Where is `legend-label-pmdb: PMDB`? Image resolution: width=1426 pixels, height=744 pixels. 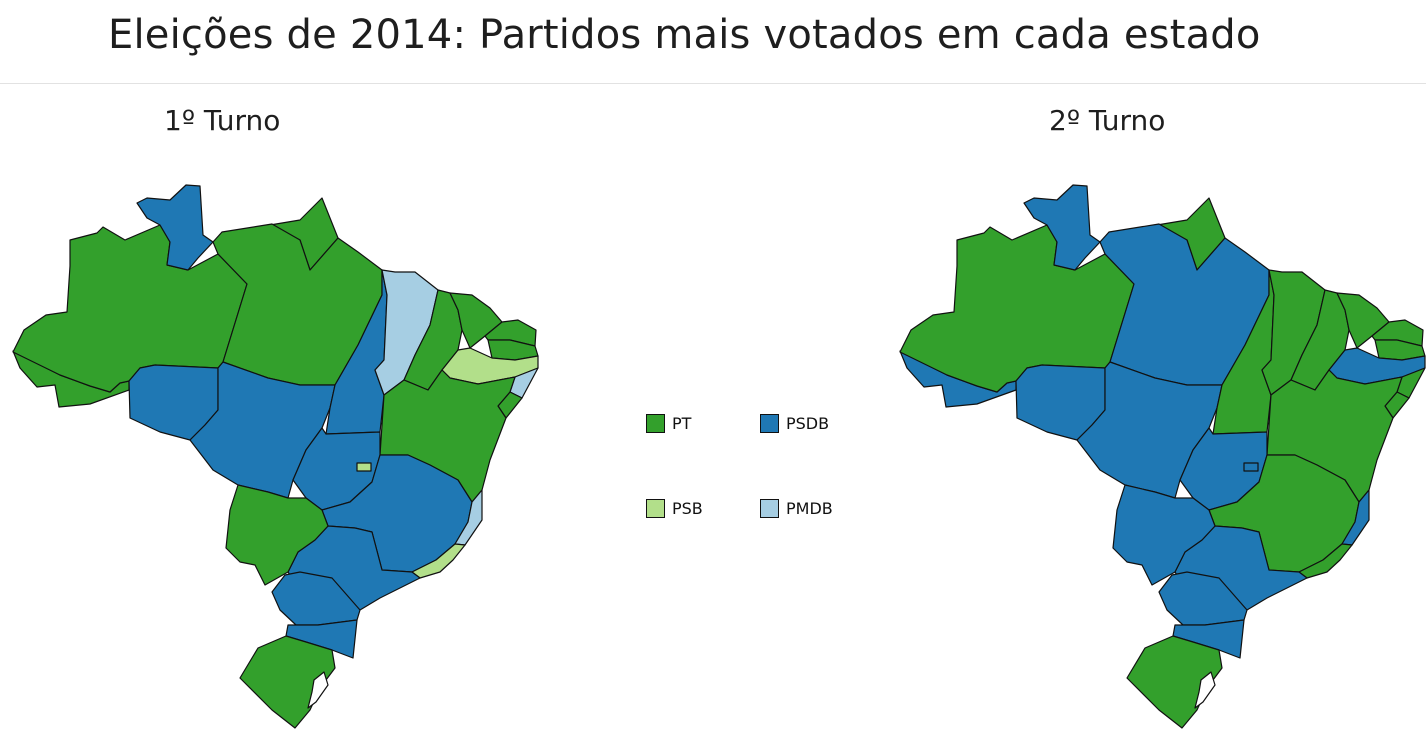 legend-label-pmdb: PMDB is located at coordinates (809, 508).